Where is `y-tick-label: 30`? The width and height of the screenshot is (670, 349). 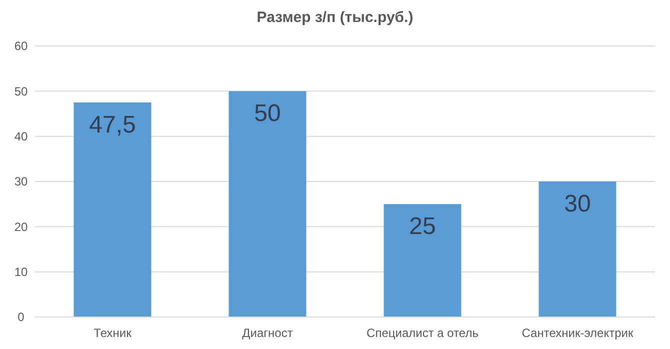
y-tick-label: 30 is located at coordinates (21, 181).